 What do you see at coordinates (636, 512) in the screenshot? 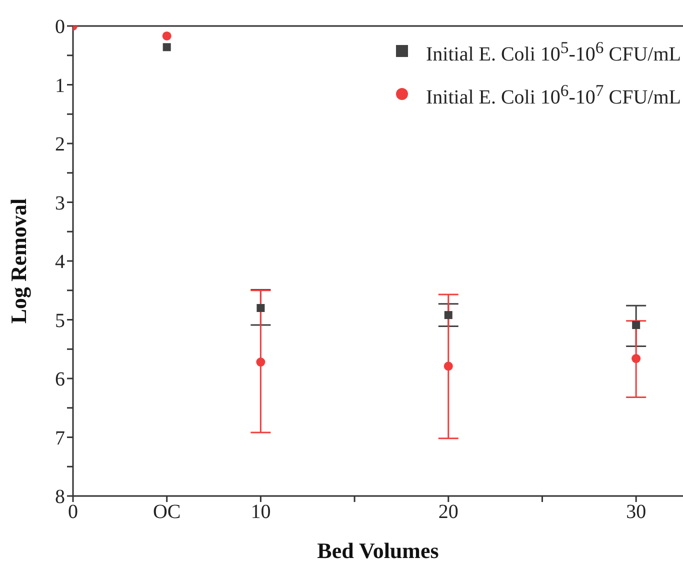
I see `x-tick-label: 30` at bounding box center [636, 512].